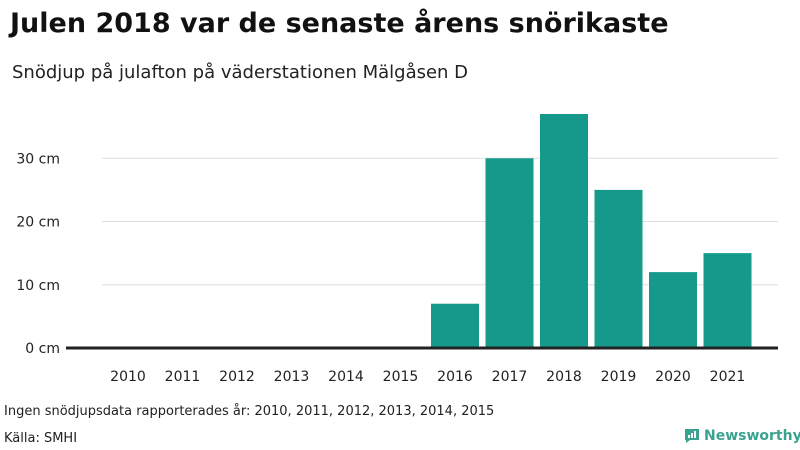 The width and height of the screenshot is (800, 450). I want to click on x-tick-label: 2014, so click(346, 377).